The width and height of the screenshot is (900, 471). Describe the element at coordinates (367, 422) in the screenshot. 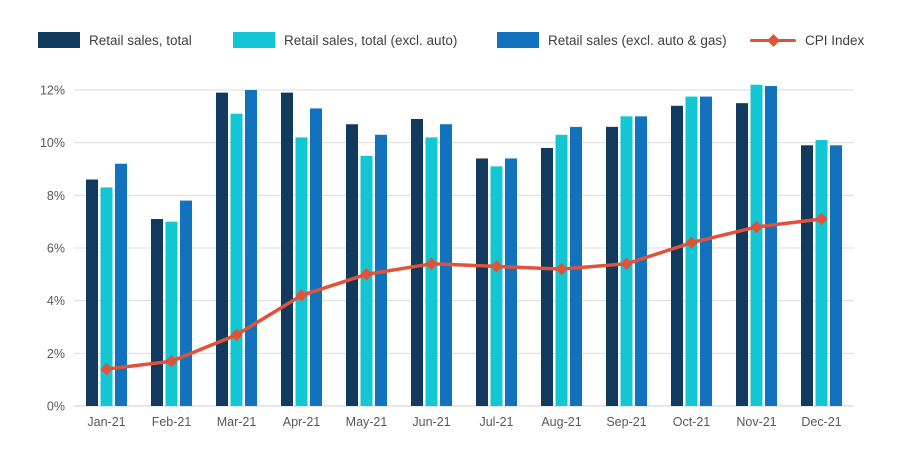

I see `x-axis-label-May-21: May-21` at that location.